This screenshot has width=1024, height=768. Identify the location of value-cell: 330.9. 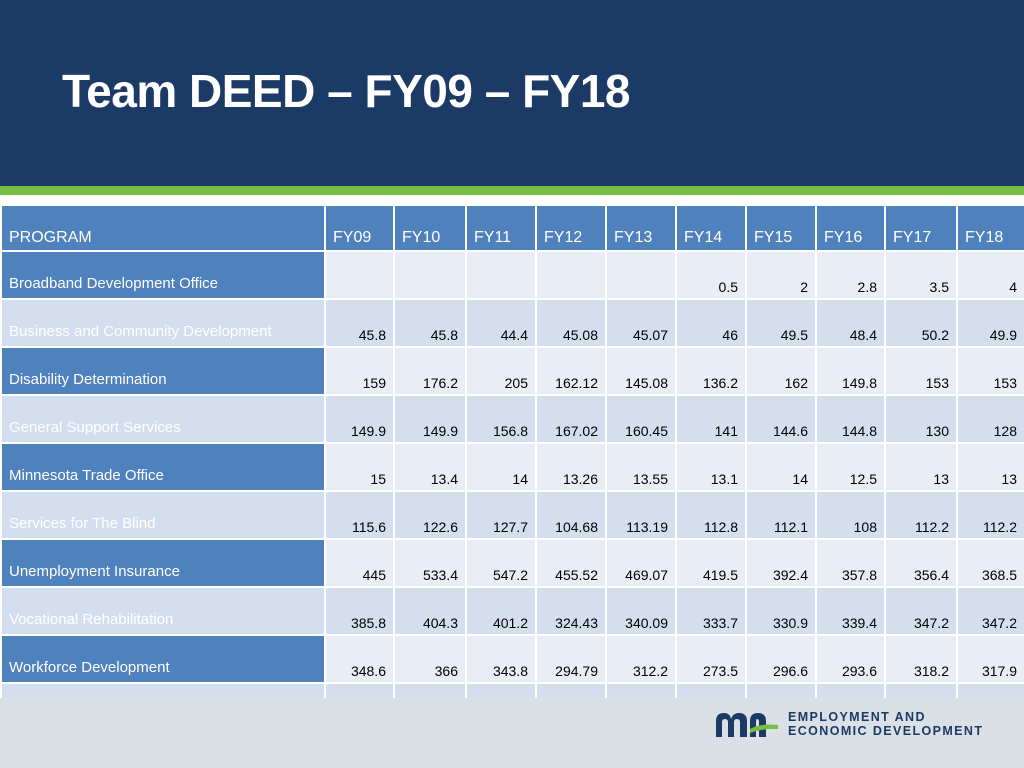
(781, 611).